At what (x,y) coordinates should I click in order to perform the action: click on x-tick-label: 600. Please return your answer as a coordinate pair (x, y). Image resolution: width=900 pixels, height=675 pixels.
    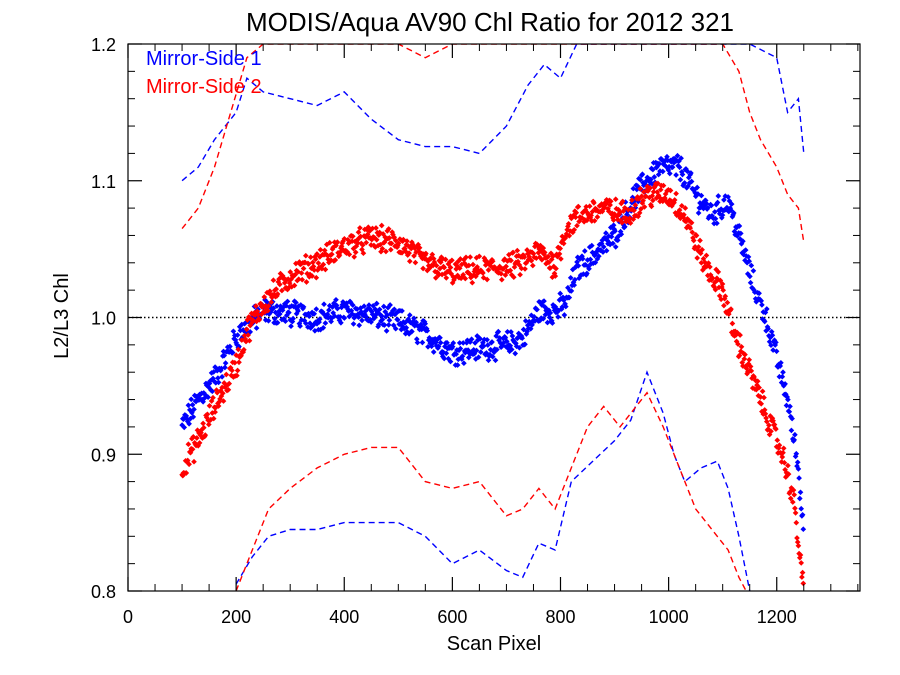
    Looking at the image, I should click on (452, 617).